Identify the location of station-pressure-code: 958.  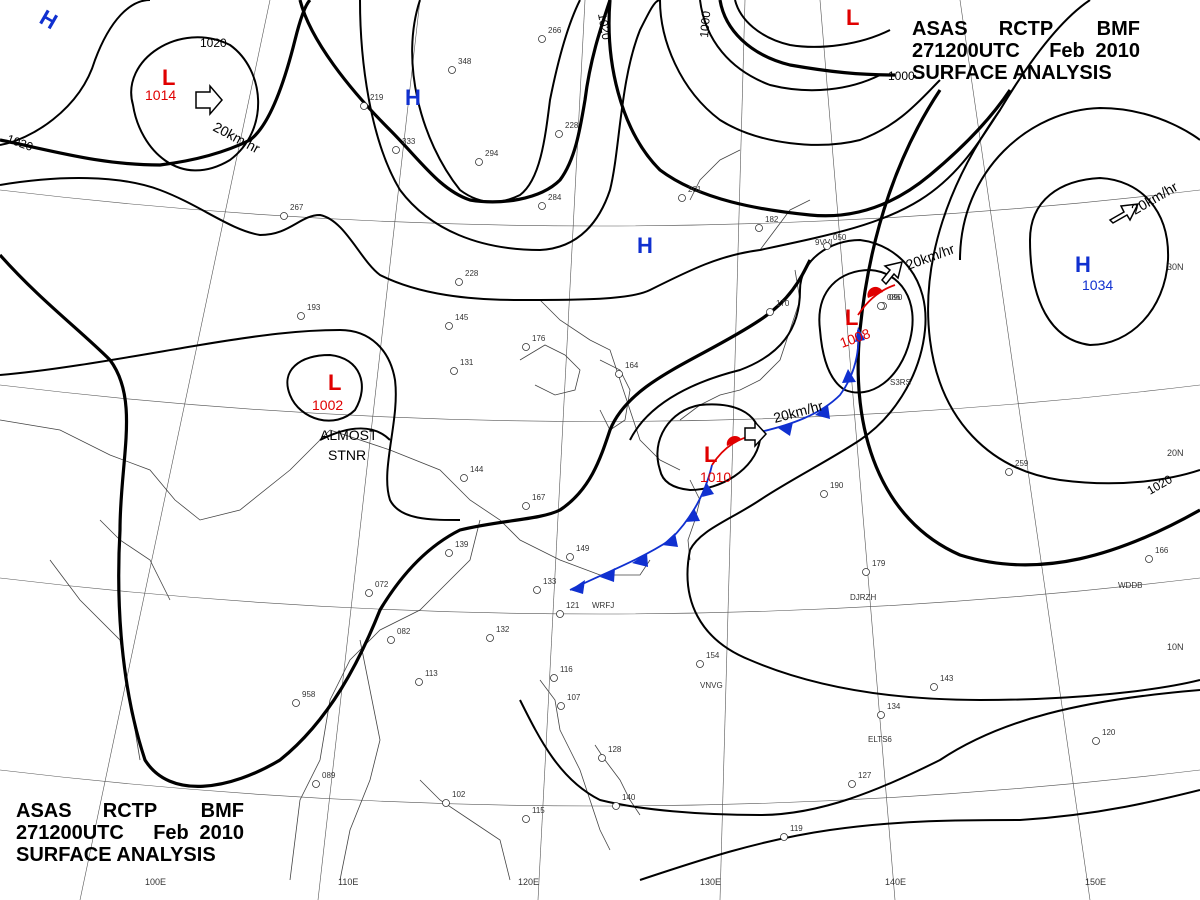
(309, 694).